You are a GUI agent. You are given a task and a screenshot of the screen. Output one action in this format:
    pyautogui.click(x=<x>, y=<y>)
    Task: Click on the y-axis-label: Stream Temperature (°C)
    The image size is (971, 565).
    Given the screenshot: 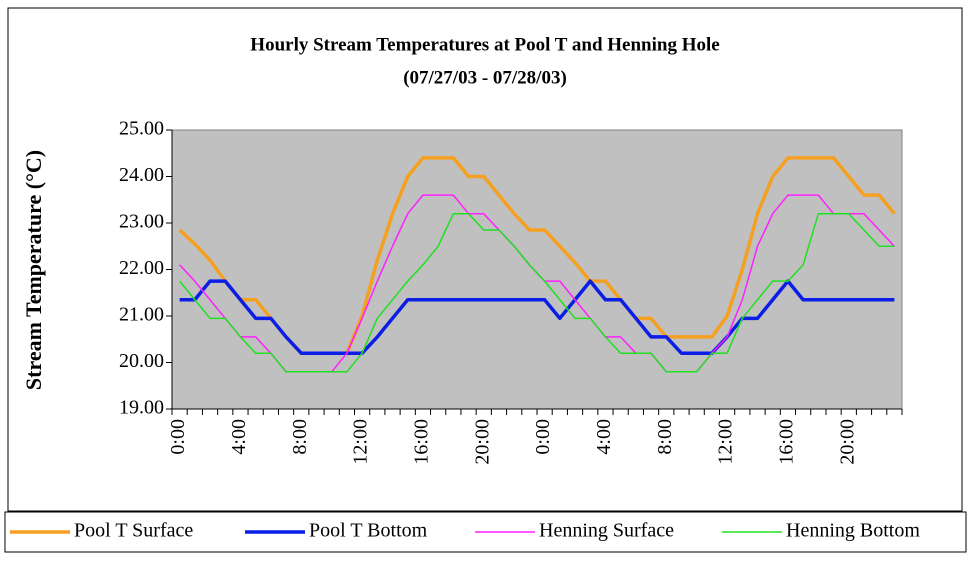 What is the action you would take?
    pyautogui.click(x=33, y=270)
    